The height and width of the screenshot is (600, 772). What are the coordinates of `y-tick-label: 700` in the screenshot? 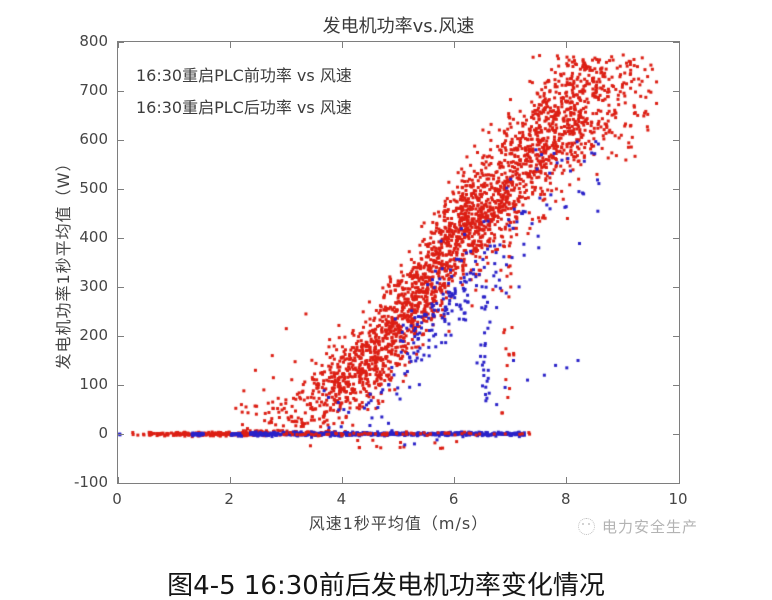 It's located at (93, 90).